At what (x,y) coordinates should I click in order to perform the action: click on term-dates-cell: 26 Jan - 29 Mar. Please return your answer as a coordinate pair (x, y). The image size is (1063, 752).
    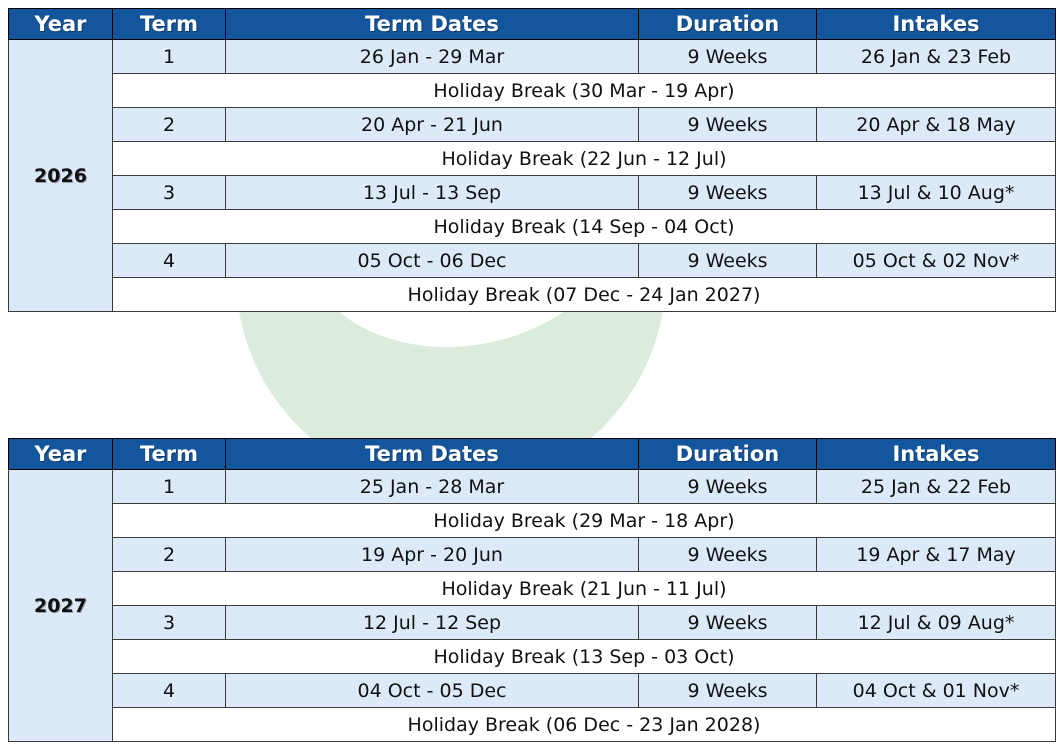
    Looking at the image, I should click on (432, 56).